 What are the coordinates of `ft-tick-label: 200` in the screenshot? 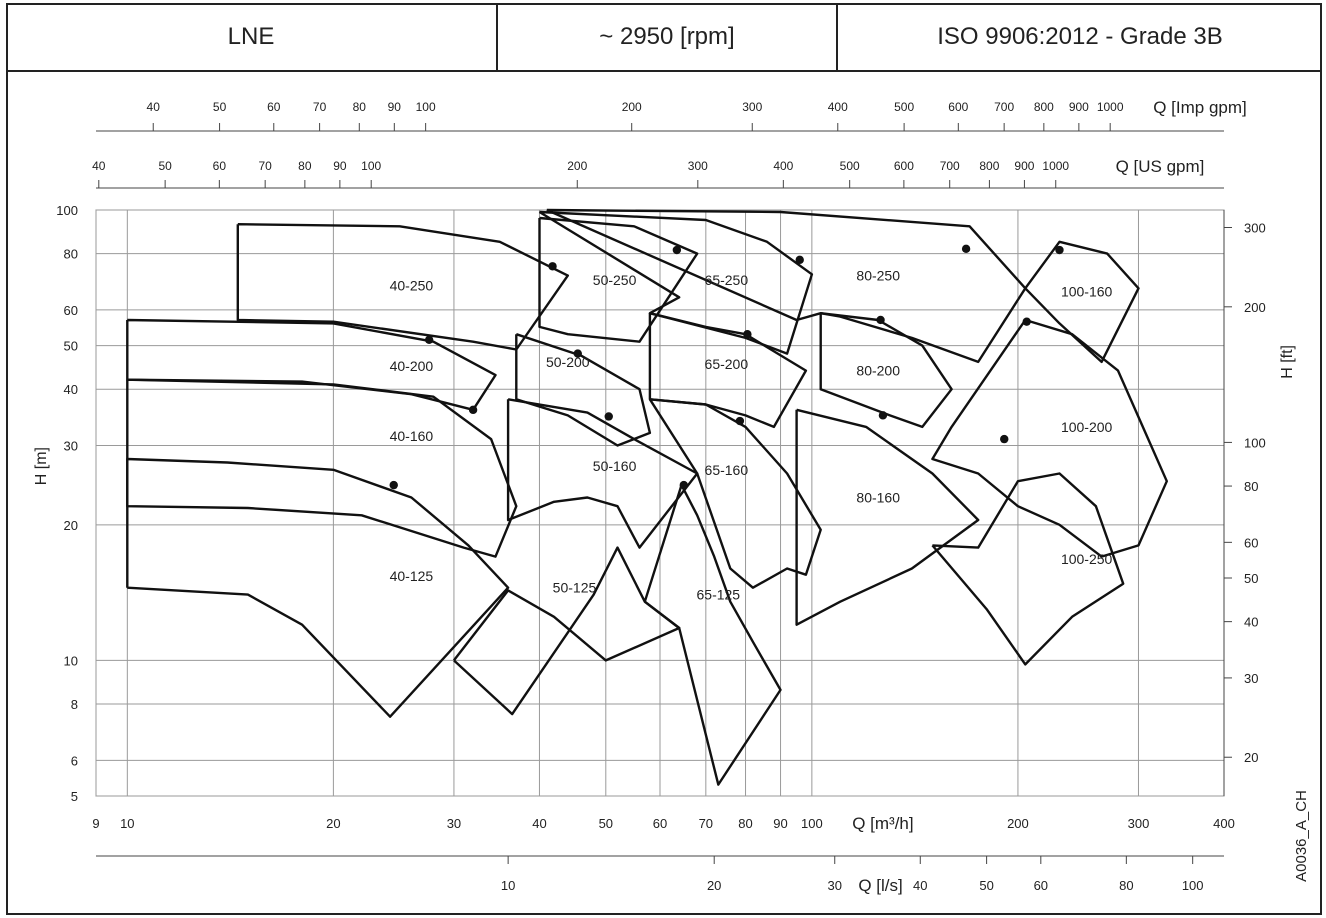 It's located at (1255, 307).